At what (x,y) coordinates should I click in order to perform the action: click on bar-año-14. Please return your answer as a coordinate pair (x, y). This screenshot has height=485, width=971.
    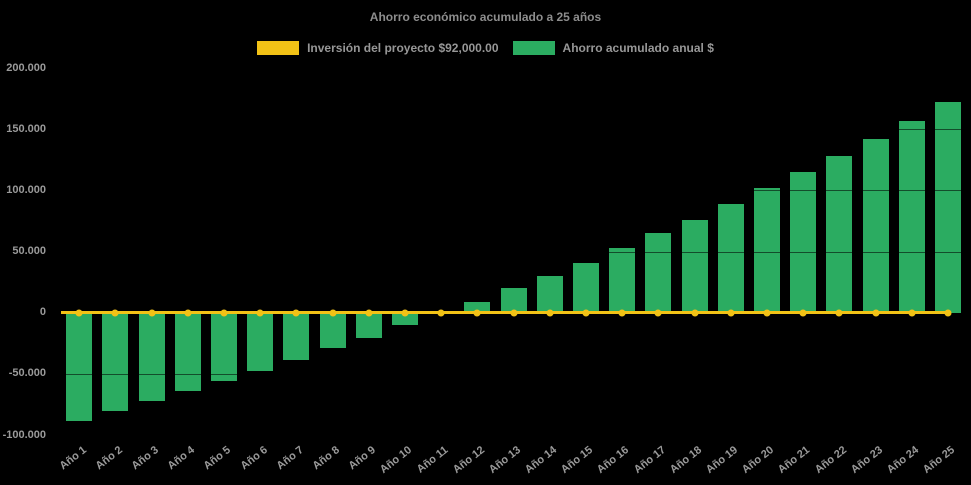
    Looking at the image, I should click on (549, 294).